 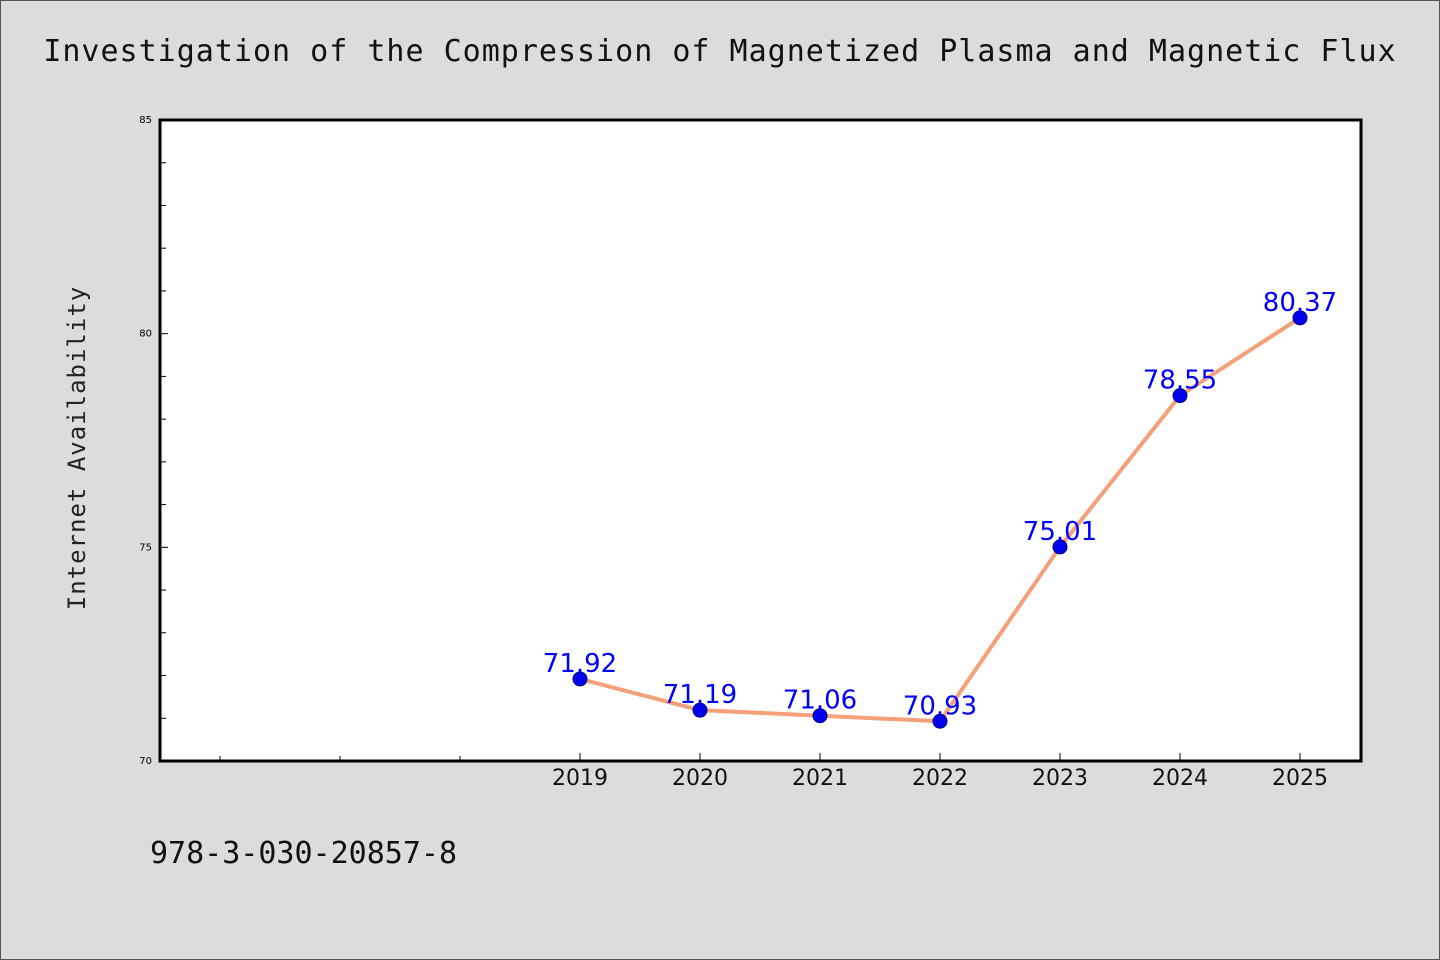 I want to click on y-tick-label: 80, so click(x=145, y=334).